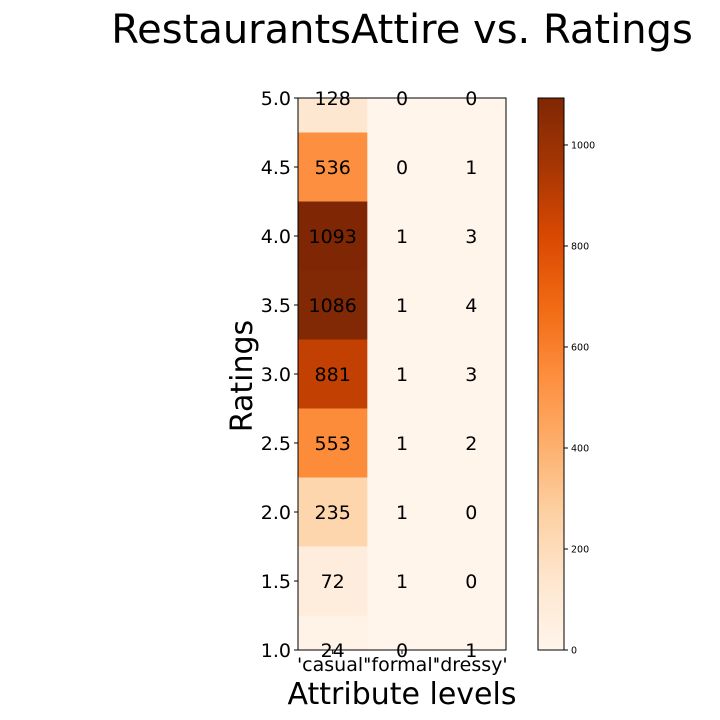 The width and height of the screenshot is (720, 720). I want to click on y-tick-label: 1.5, so click(276, 582).